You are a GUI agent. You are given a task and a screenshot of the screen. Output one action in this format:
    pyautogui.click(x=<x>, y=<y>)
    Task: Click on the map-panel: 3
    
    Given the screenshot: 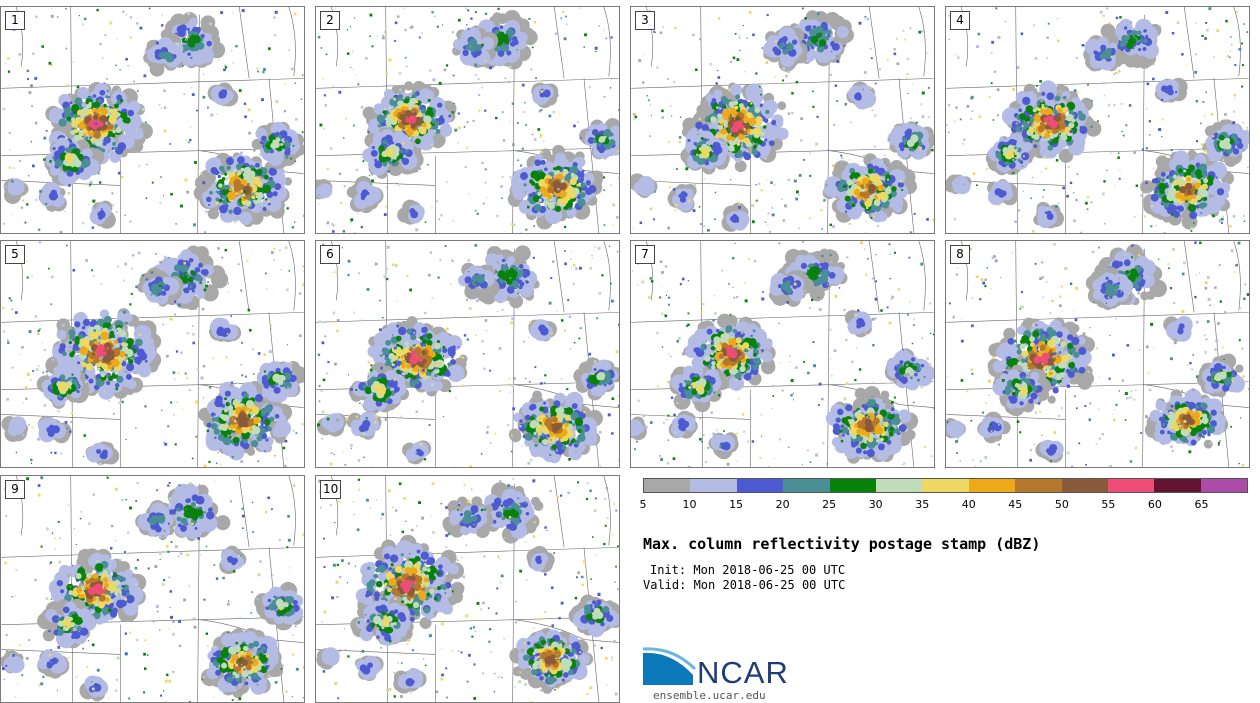 What is the action you would take?
    pyautogui.click(x=782, y=120)
    